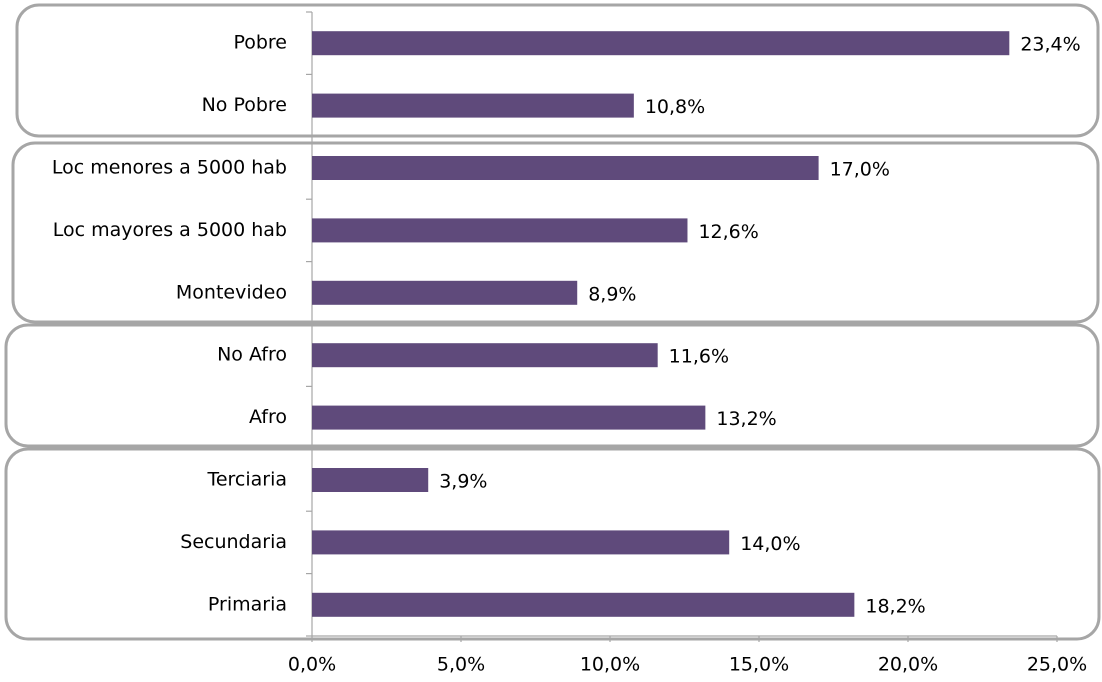  I want to click on value-label: 18,2%, so click(895, 606).